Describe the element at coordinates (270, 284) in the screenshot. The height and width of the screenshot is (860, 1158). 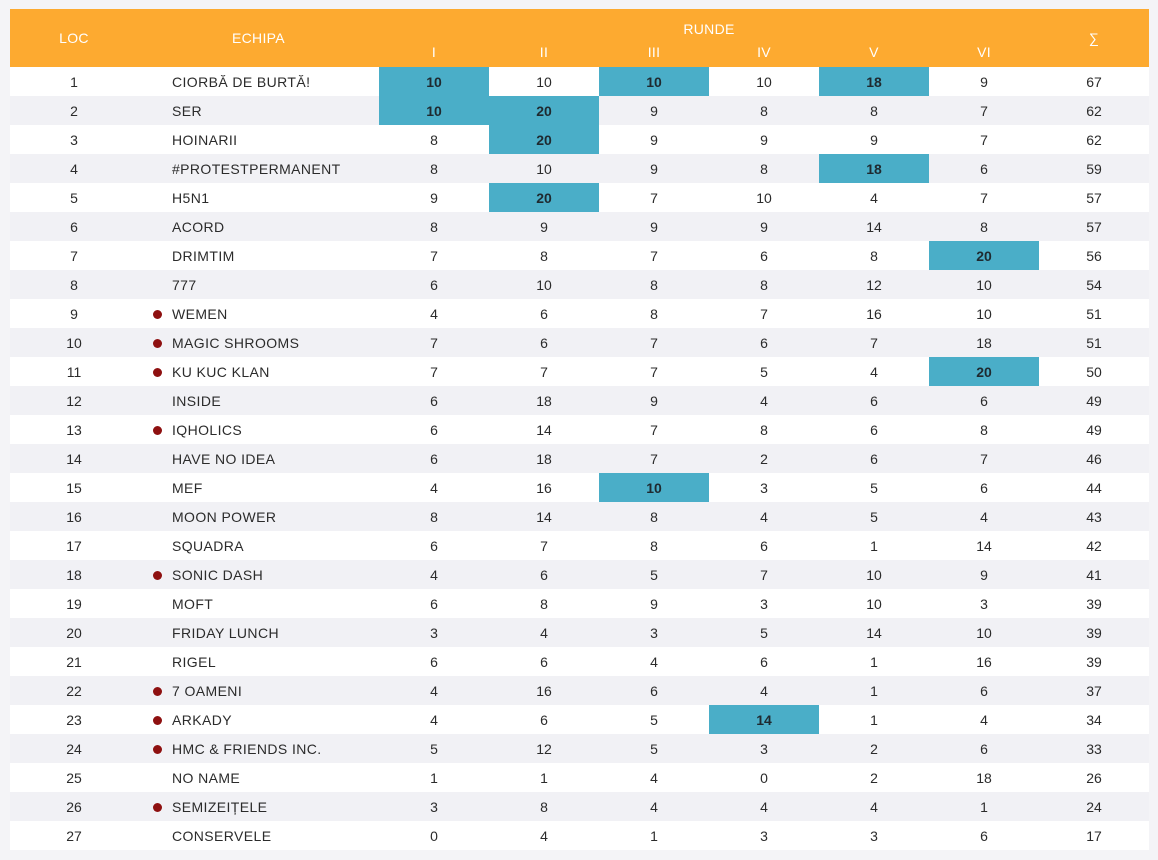
I see `team-name: 777` at that location.